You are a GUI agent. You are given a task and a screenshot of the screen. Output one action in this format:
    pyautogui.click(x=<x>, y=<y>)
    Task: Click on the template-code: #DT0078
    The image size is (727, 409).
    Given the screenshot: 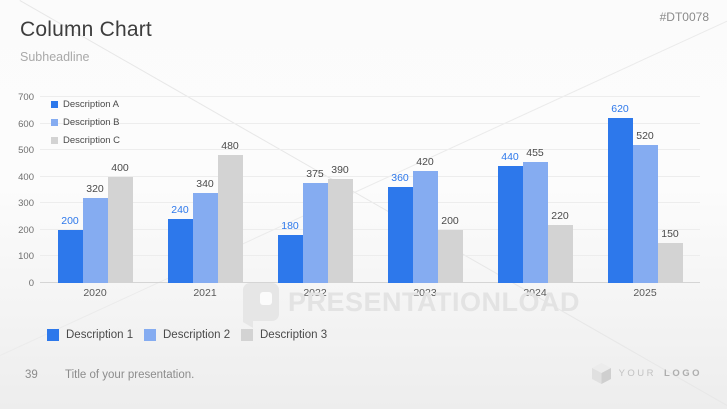 What is the action you would take?
    pyautogui.click(x=684, y=17)
    